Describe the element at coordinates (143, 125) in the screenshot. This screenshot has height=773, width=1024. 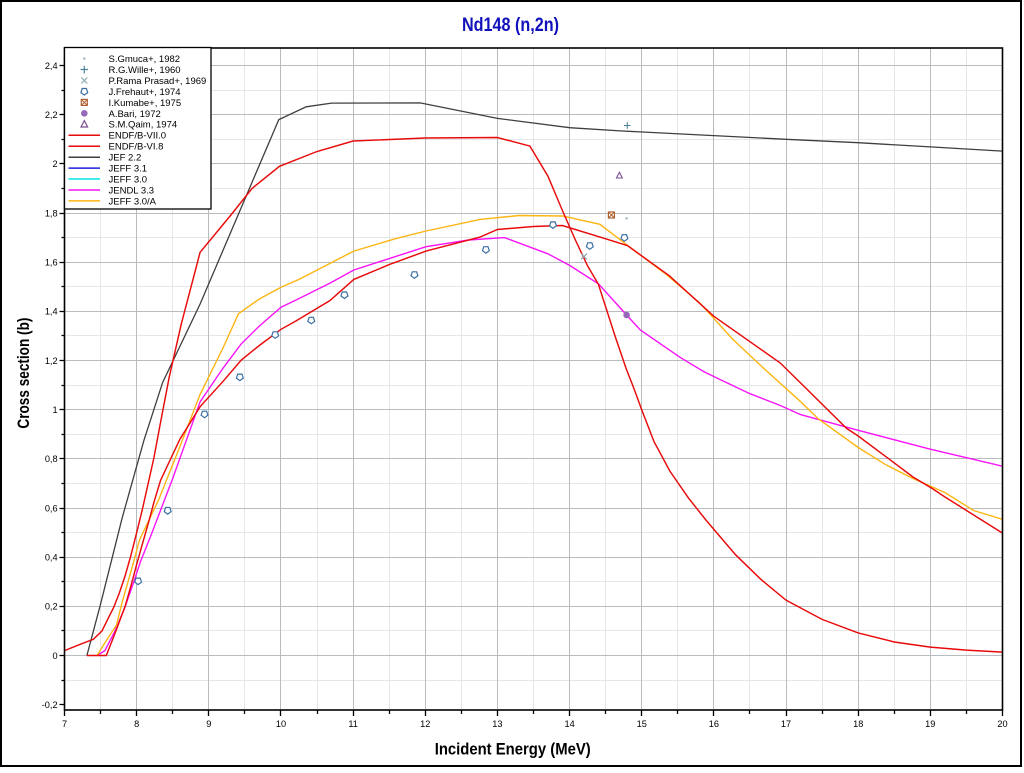
I see `svg-text: S.M.Qaim, 1974` at that location.